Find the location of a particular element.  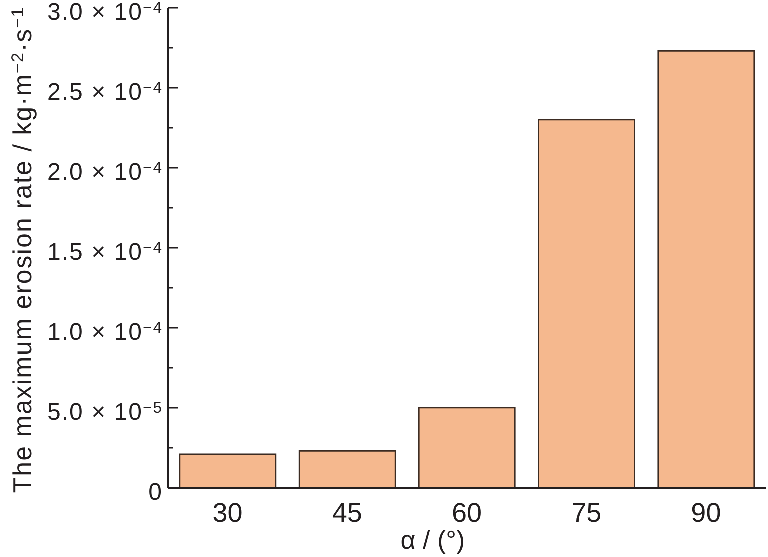

x-tick-label: 90 is located at coordinates (706, 513).